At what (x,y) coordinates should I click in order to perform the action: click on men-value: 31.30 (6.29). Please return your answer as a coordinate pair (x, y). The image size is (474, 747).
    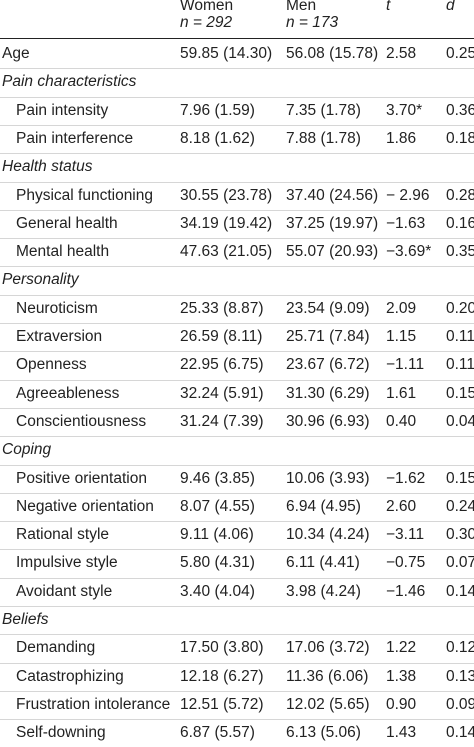
    Looking at the image, I should click on (328, 393).